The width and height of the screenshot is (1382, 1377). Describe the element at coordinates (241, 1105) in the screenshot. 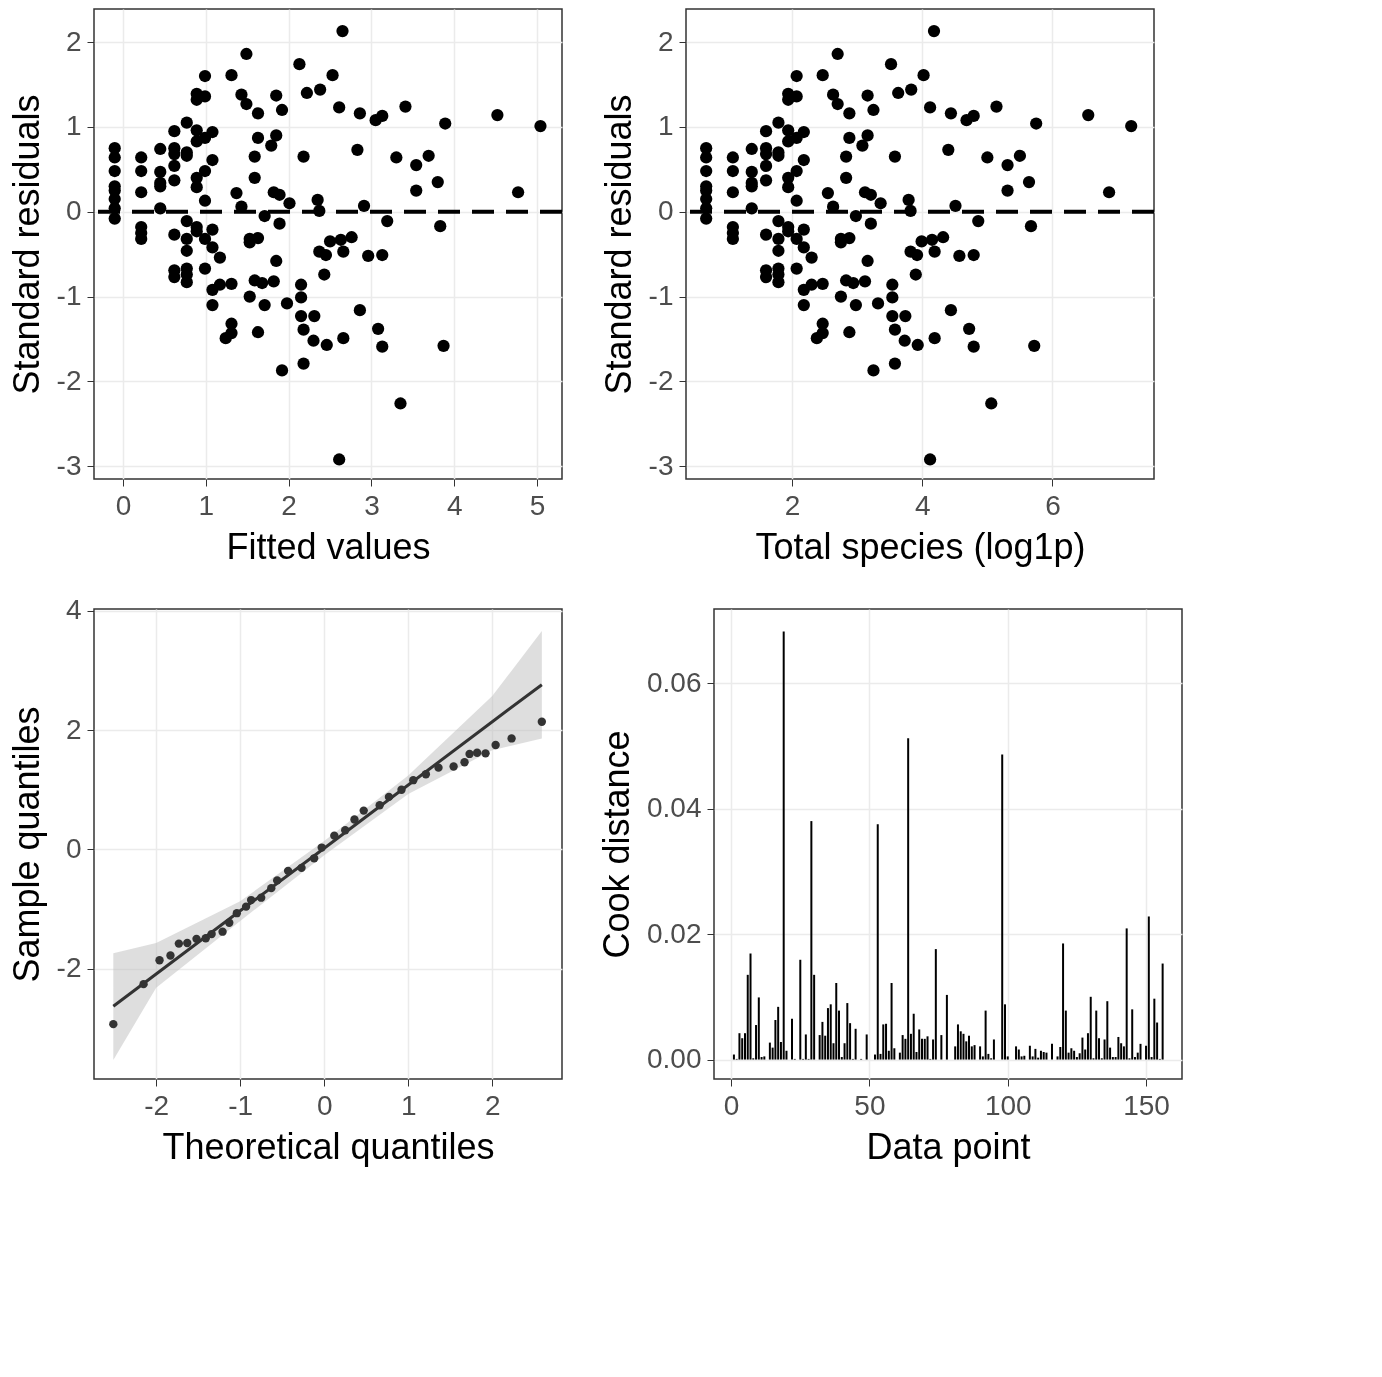

I see `x-tick-label: -1` at that location.